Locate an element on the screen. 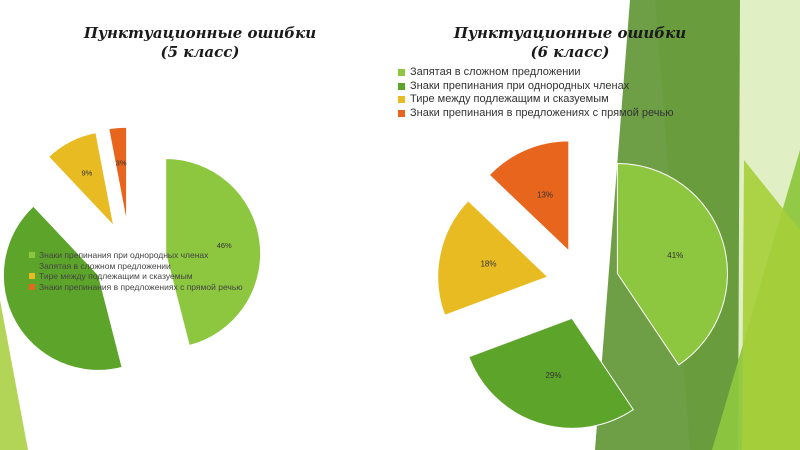  slice-data-label: 18% is located at coordinates (488, 264).